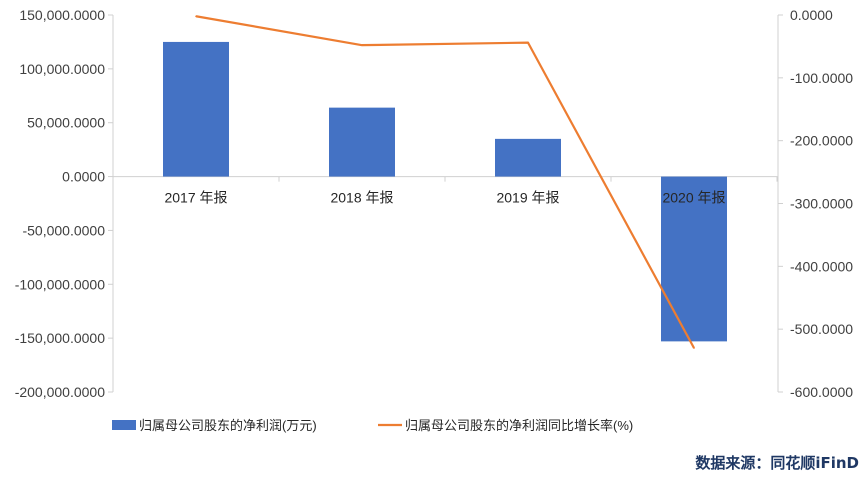 The height and width of the screenshot is (486, 865). Describe the element at coordinates (124, 425) in the screenshot. I see `legend-swatch-bar` at that location.